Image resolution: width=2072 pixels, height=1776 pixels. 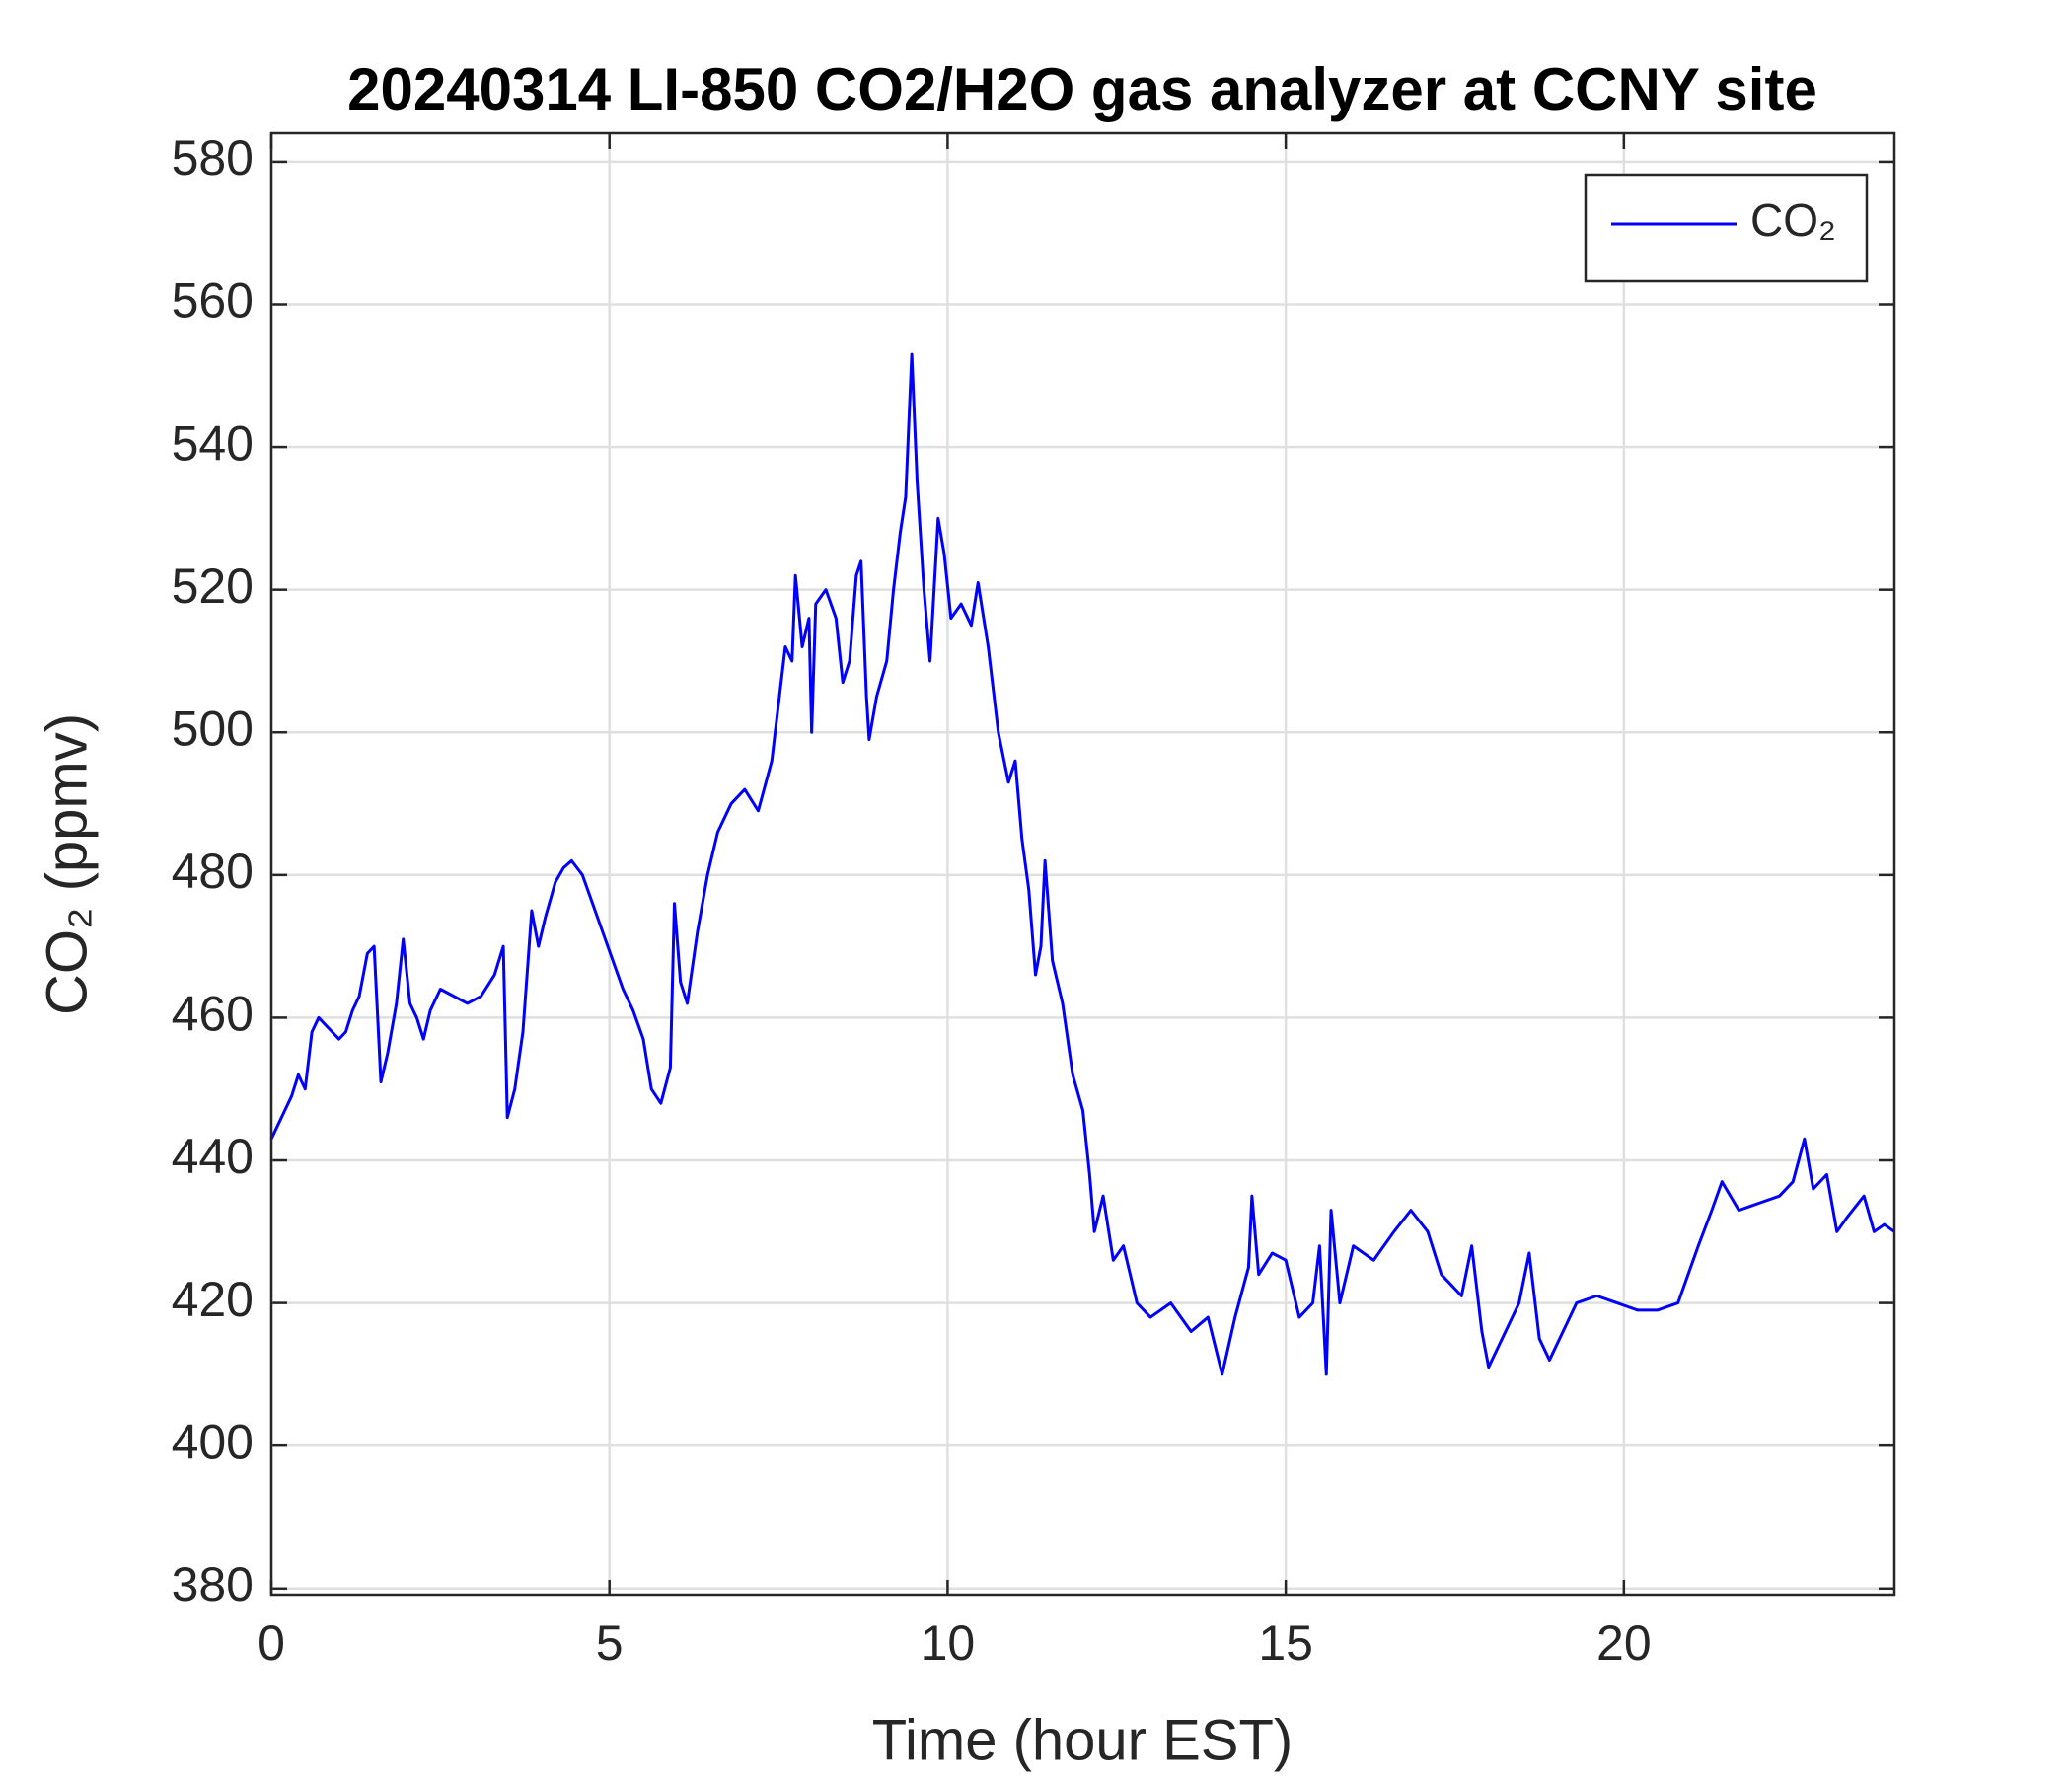 What do you see at coordinates (213, 443) in the screenshot?
I see `y-tick-label: 540` at bounding box center [213, 443].